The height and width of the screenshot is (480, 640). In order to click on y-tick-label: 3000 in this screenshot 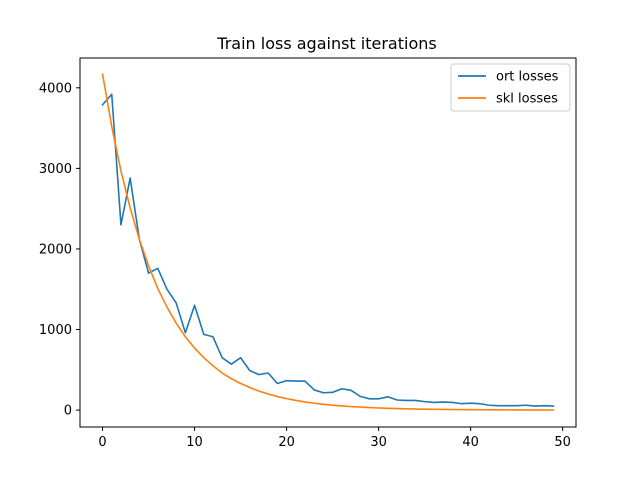, I will do `click(55, 169)`.